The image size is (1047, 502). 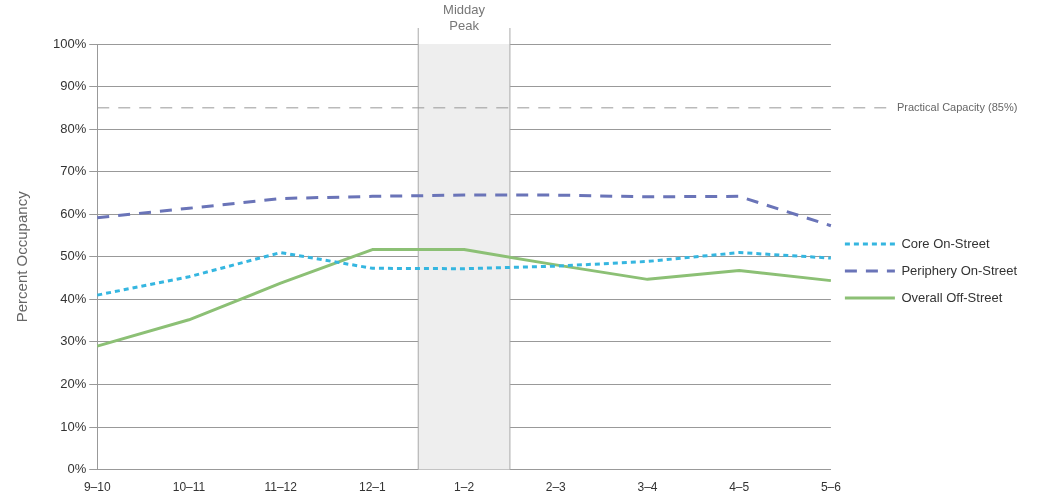 I want to click on y-tick-label: 90%, so click(x=73, y=86).